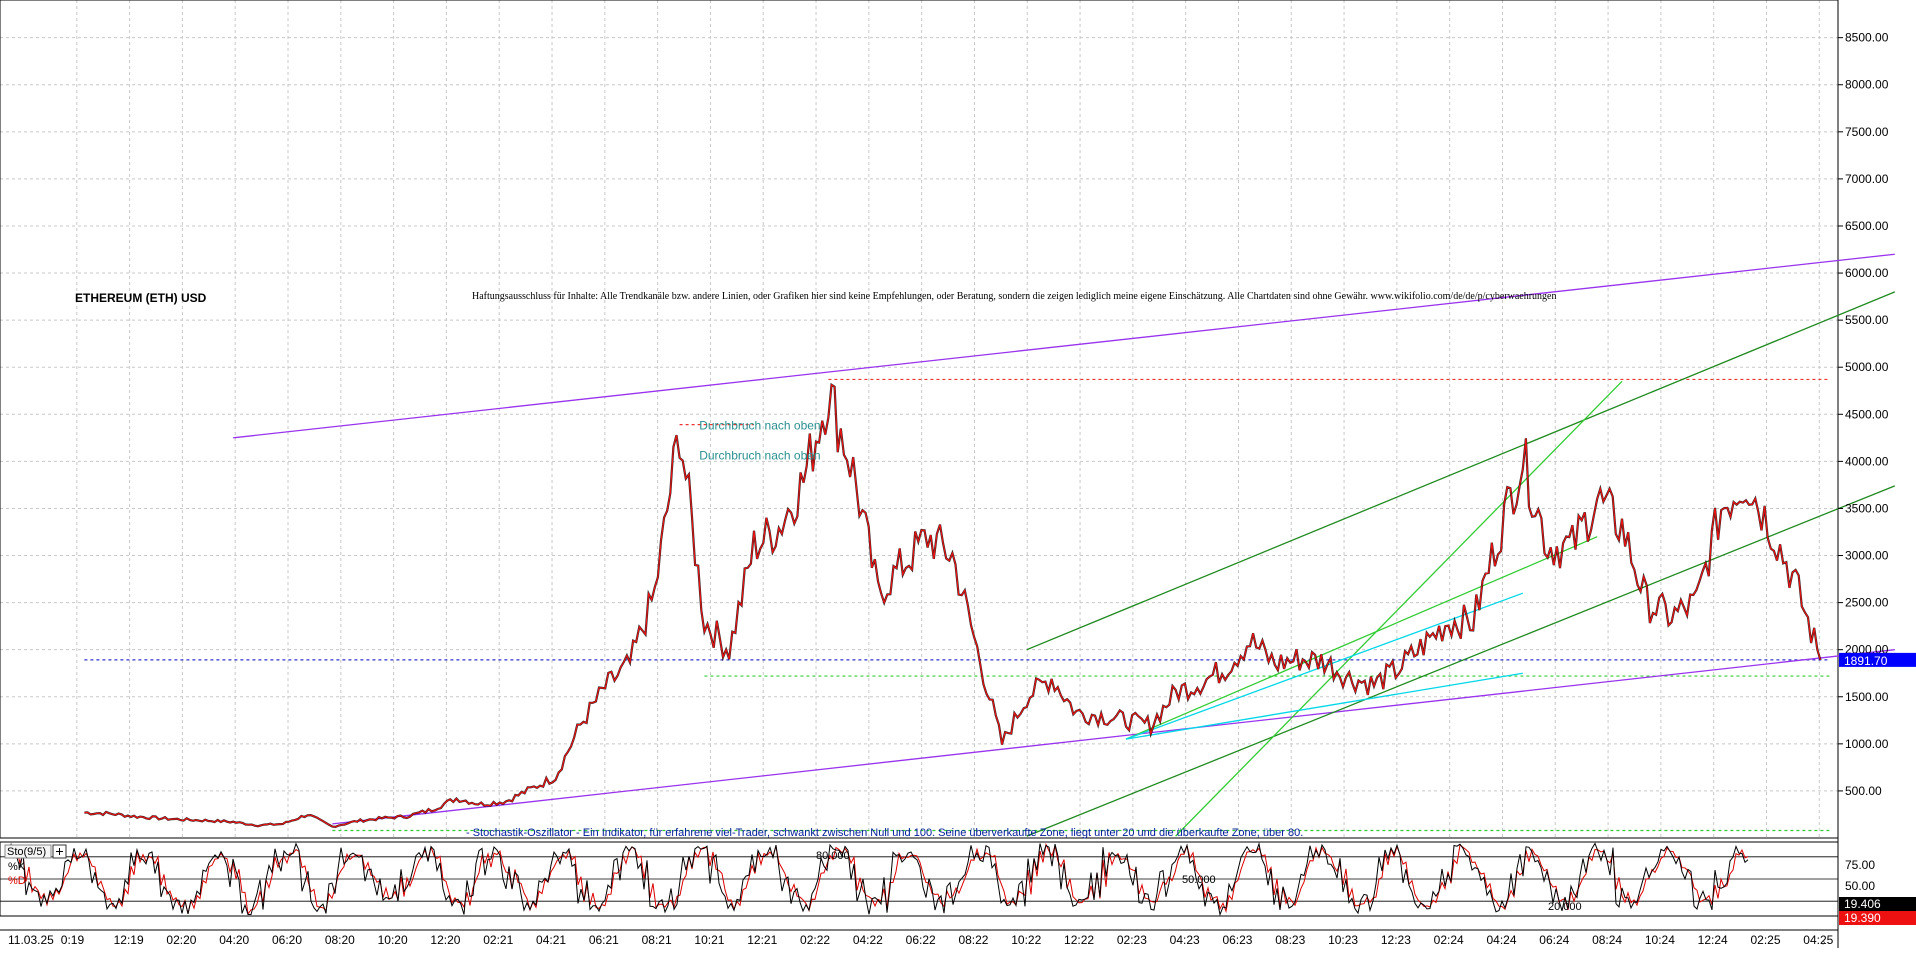  I want to click on price-tick-label: 4500.00, so click(1867, 414).